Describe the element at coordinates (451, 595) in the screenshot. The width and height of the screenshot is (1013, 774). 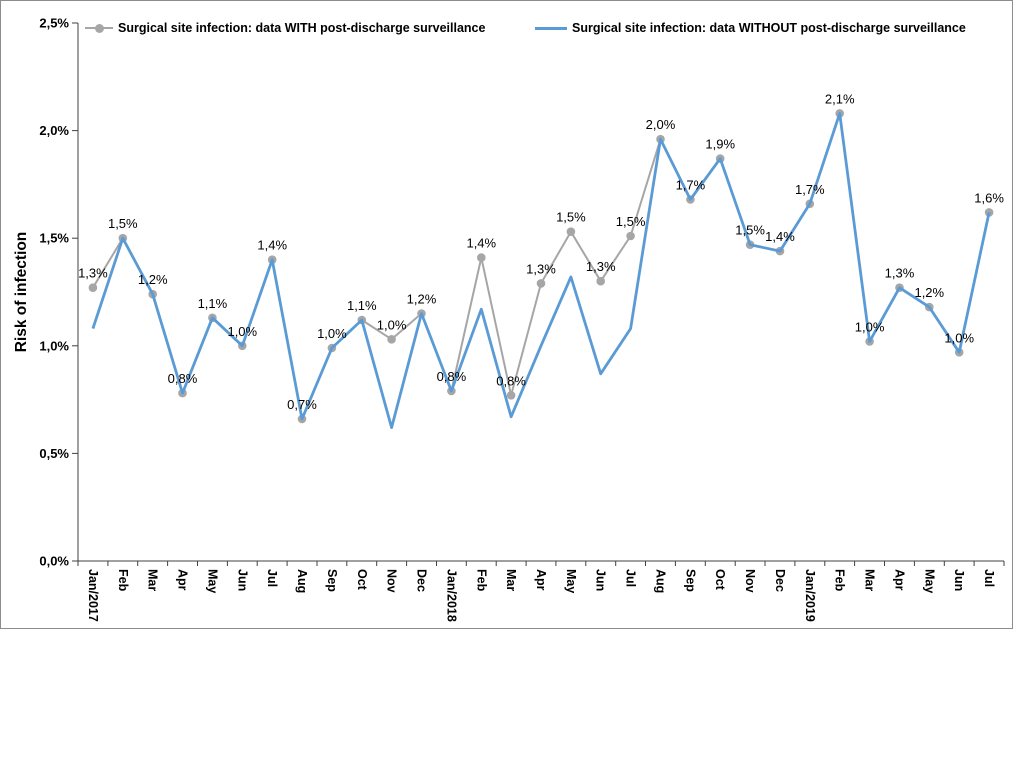
I see `x-tick-label: Jan/2018` at that location.